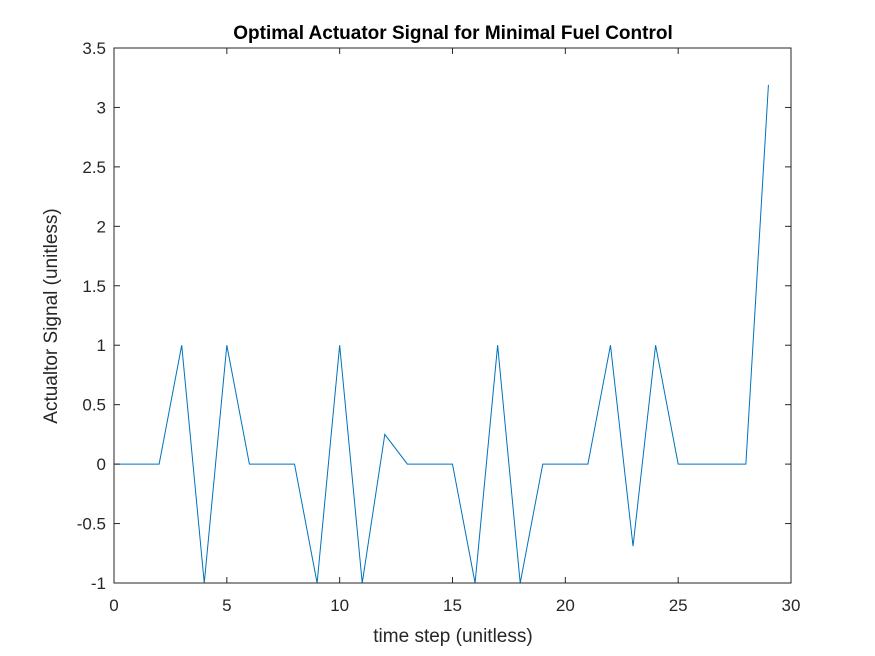 This screenshot has width=875, height=656. Describe the element at coordinates (678, 605) in the screenshot. I see `x-tick-label: 25` at that location.